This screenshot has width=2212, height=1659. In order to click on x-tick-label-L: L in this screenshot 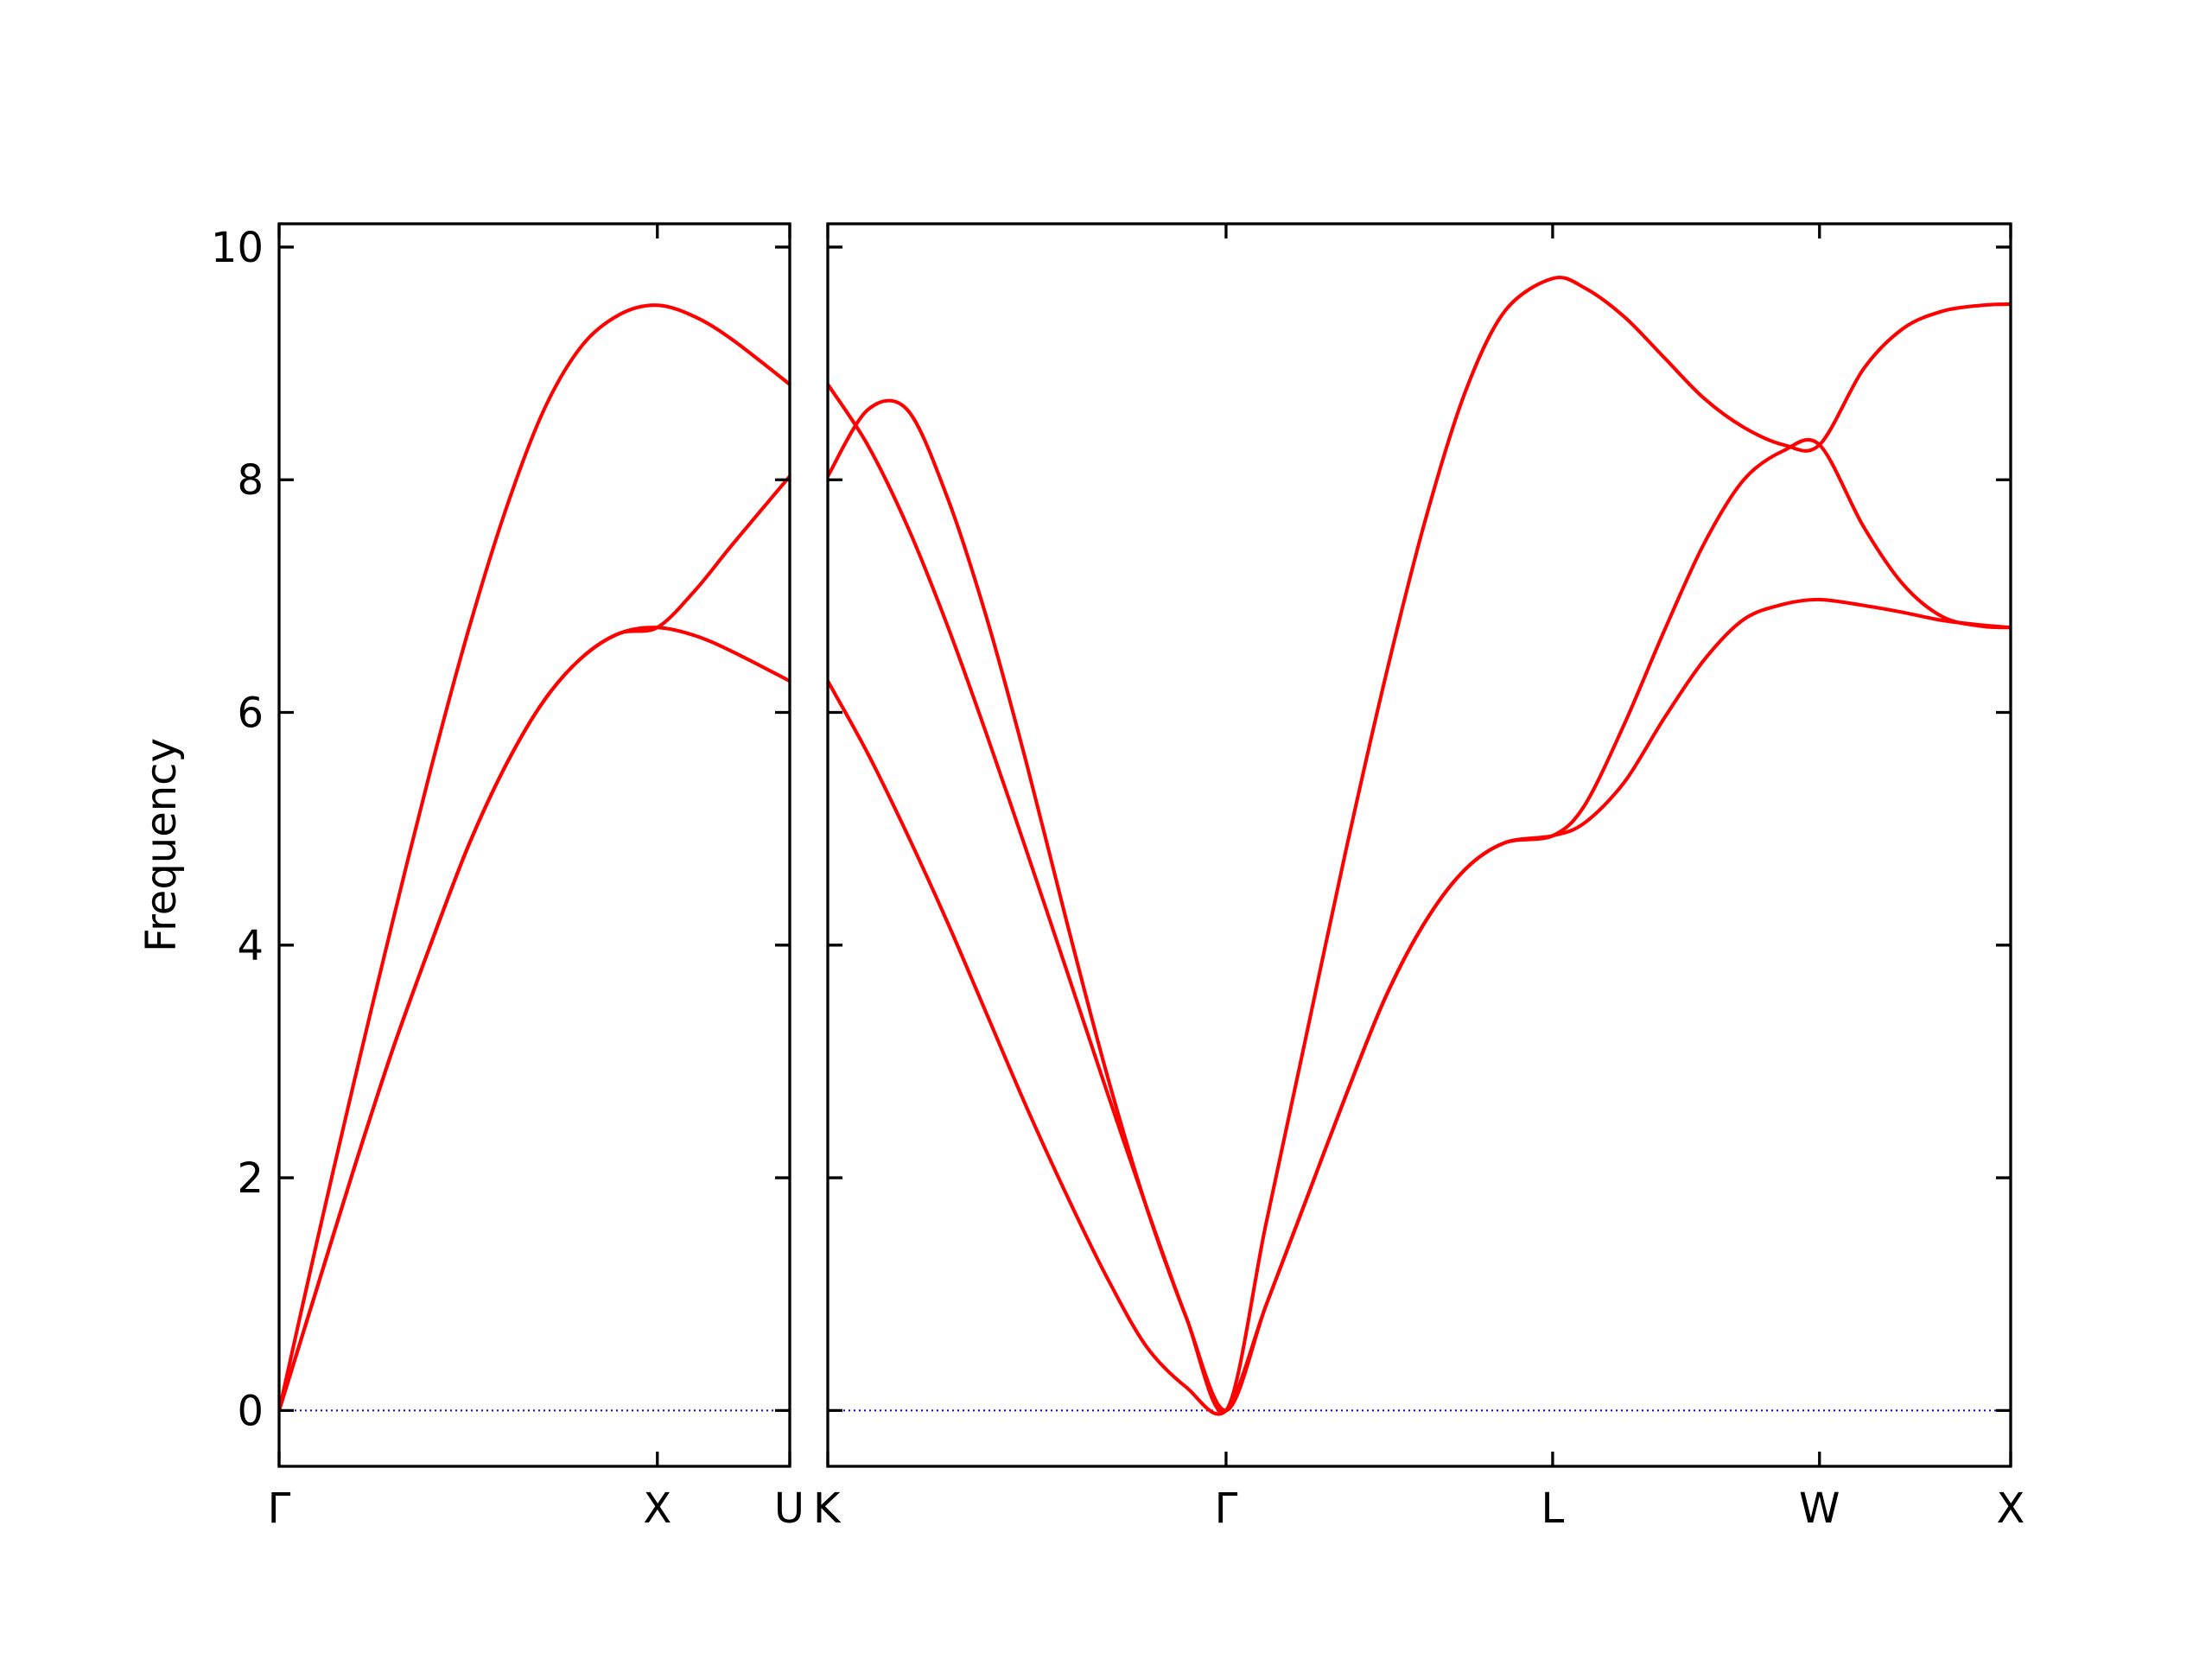, I will do `click(1553, 1508)`.